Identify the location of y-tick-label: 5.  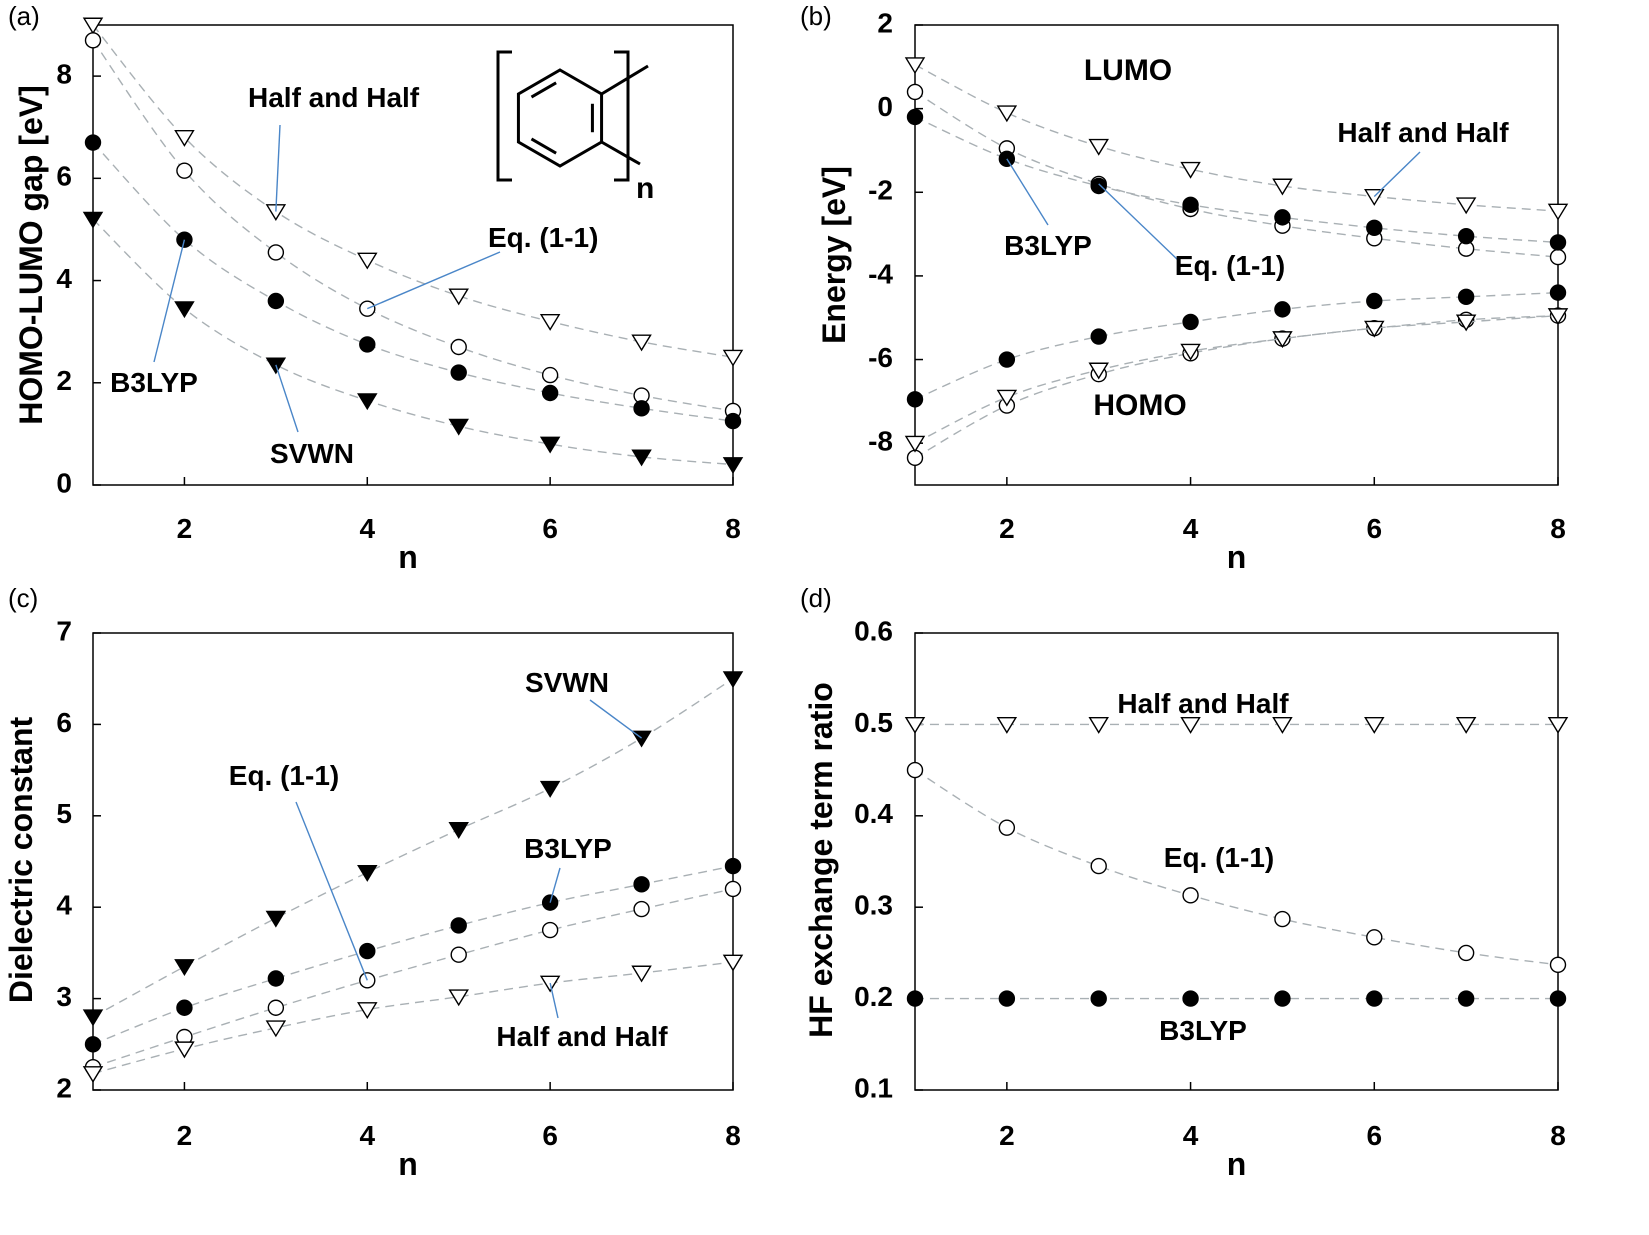
(64, 813).